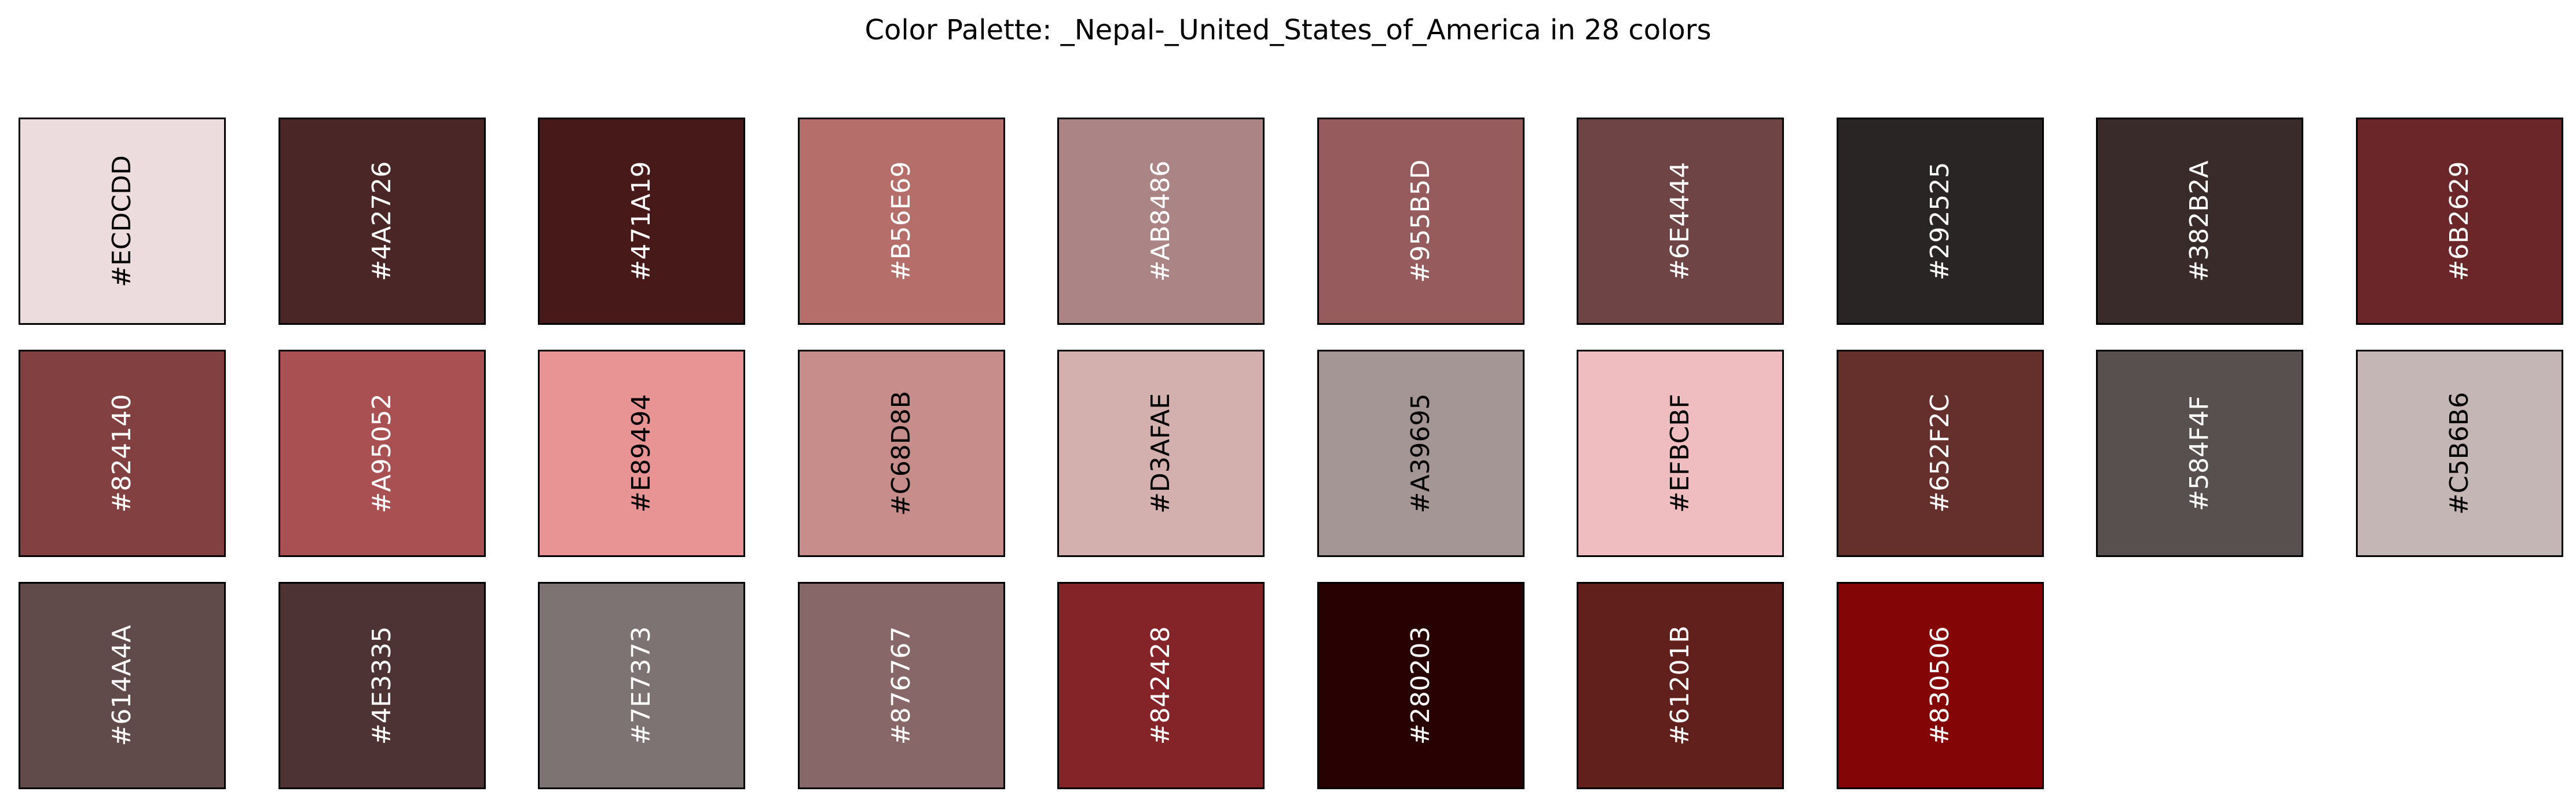 Image resolution: width=2576 pixels, height=806 pixels. I want to click on swatch-hex-label: #876767, so click(902, 686).